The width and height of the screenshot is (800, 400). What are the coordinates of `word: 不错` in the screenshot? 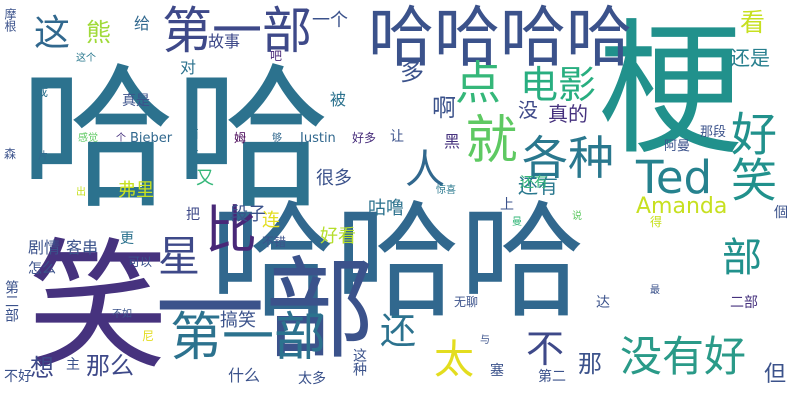 It's located at (274, 242).